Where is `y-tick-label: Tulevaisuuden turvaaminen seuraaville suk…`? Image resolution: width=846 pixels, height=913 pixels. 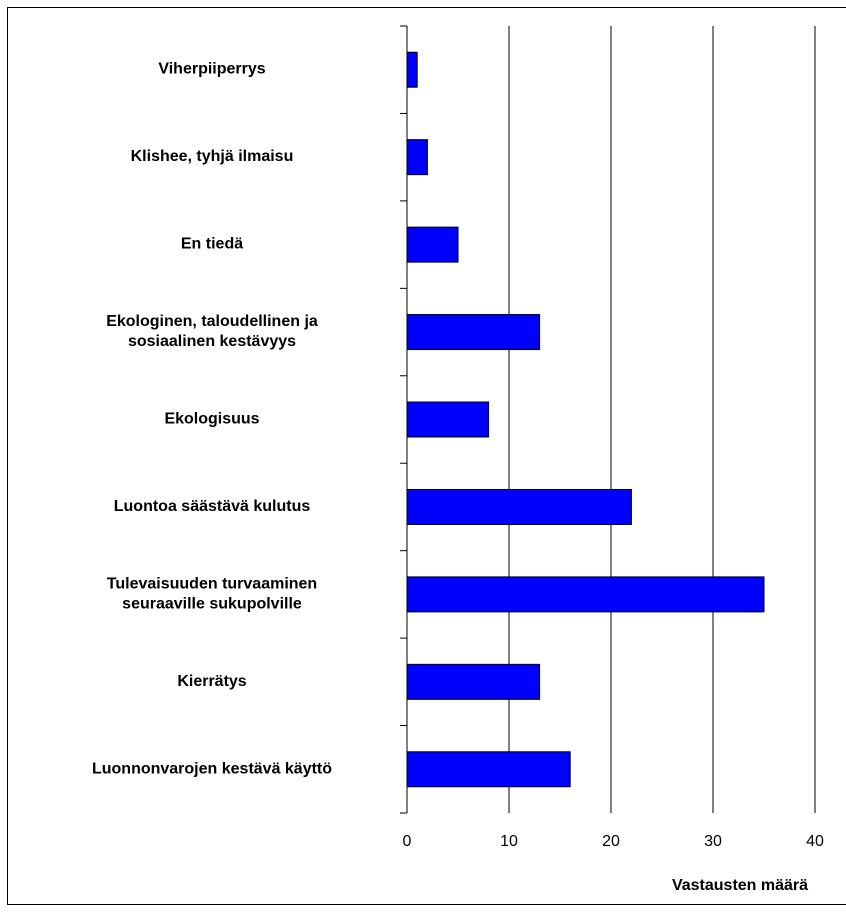
y-tick-label: Tulevaisuuden turvaaminen seuraaville suk… is located at coordinates (212, 594).